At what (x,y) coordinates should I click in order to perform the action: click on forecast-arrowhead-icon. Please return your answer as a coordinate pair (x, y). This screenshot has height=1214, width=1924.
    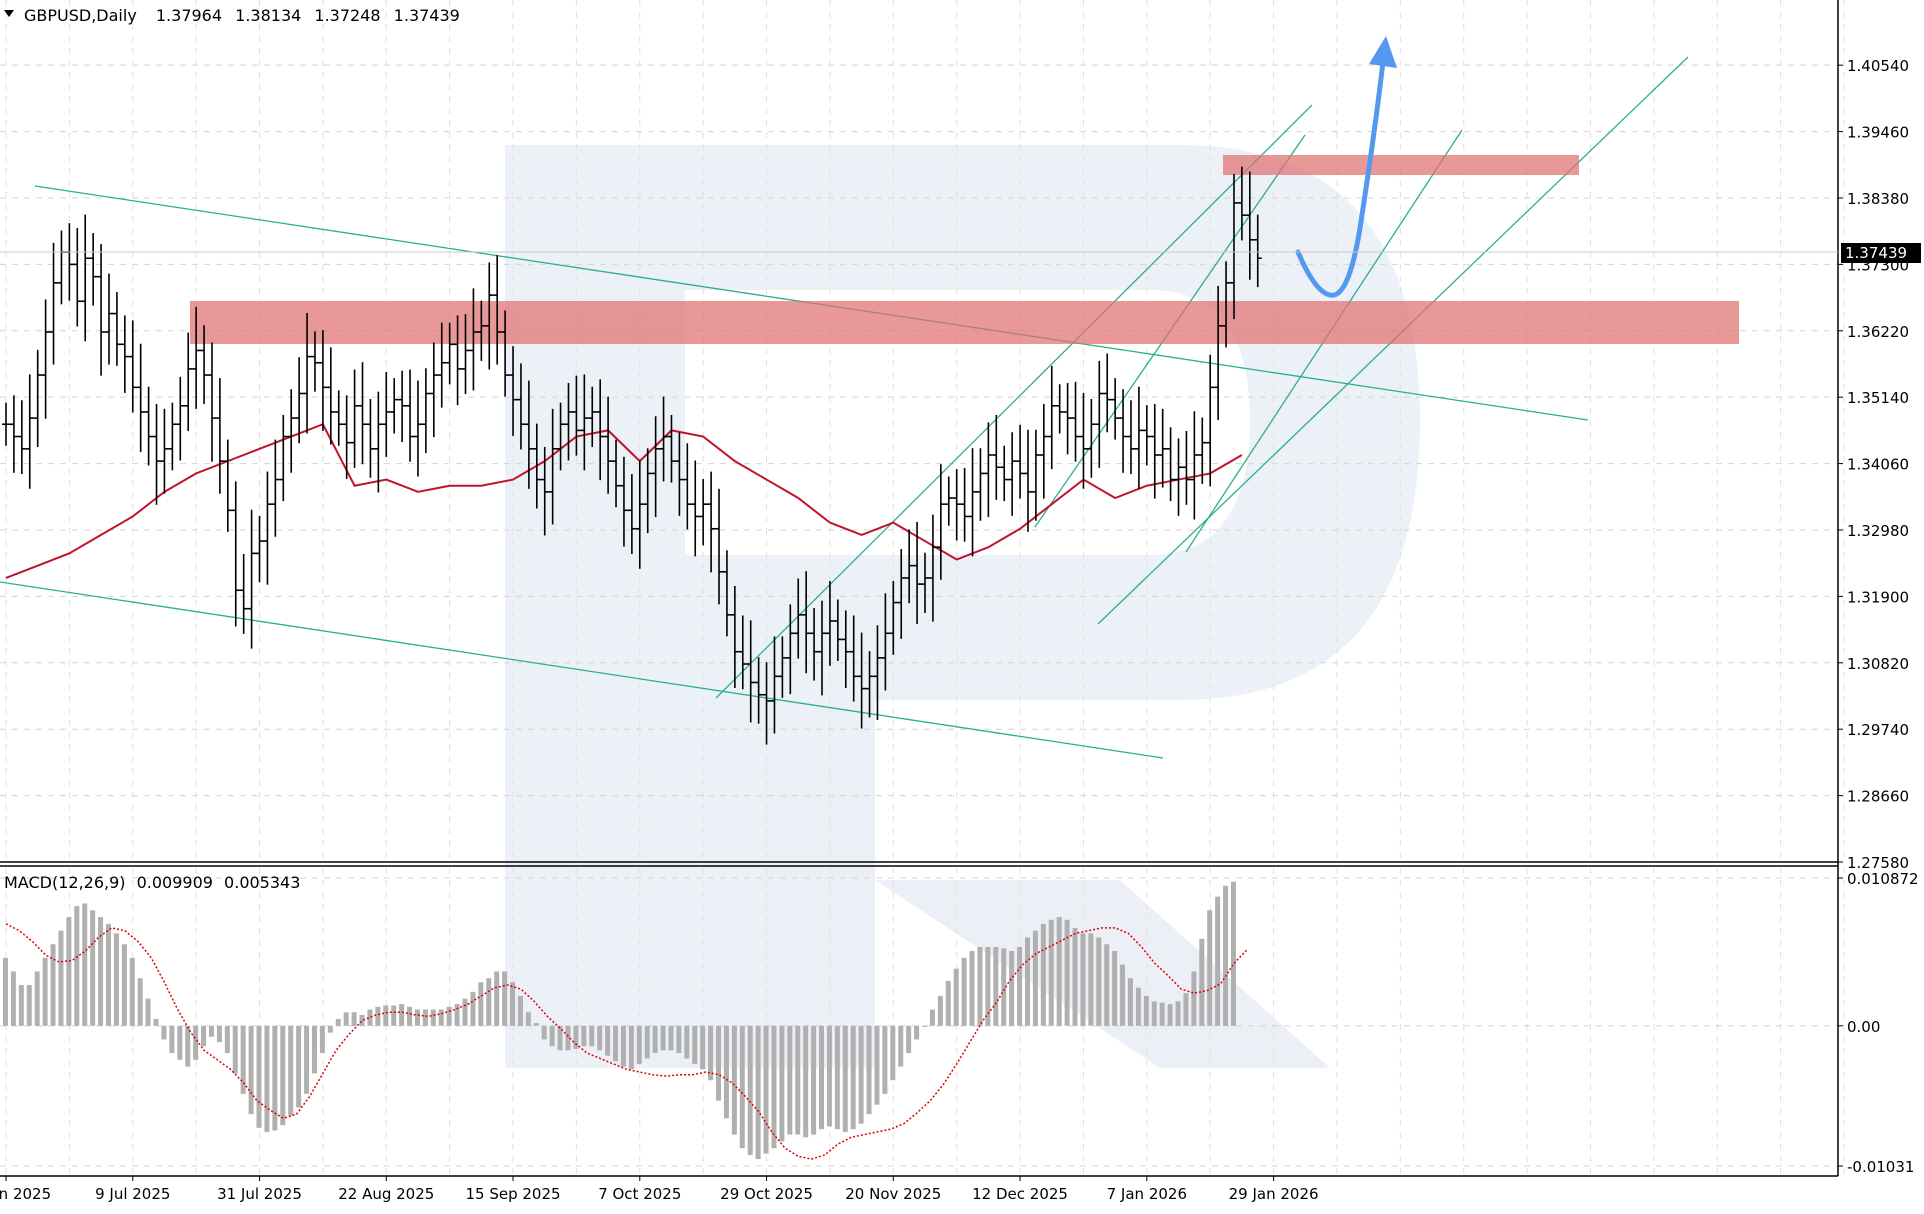
    Looking at the image, I should click on (1383, 52).